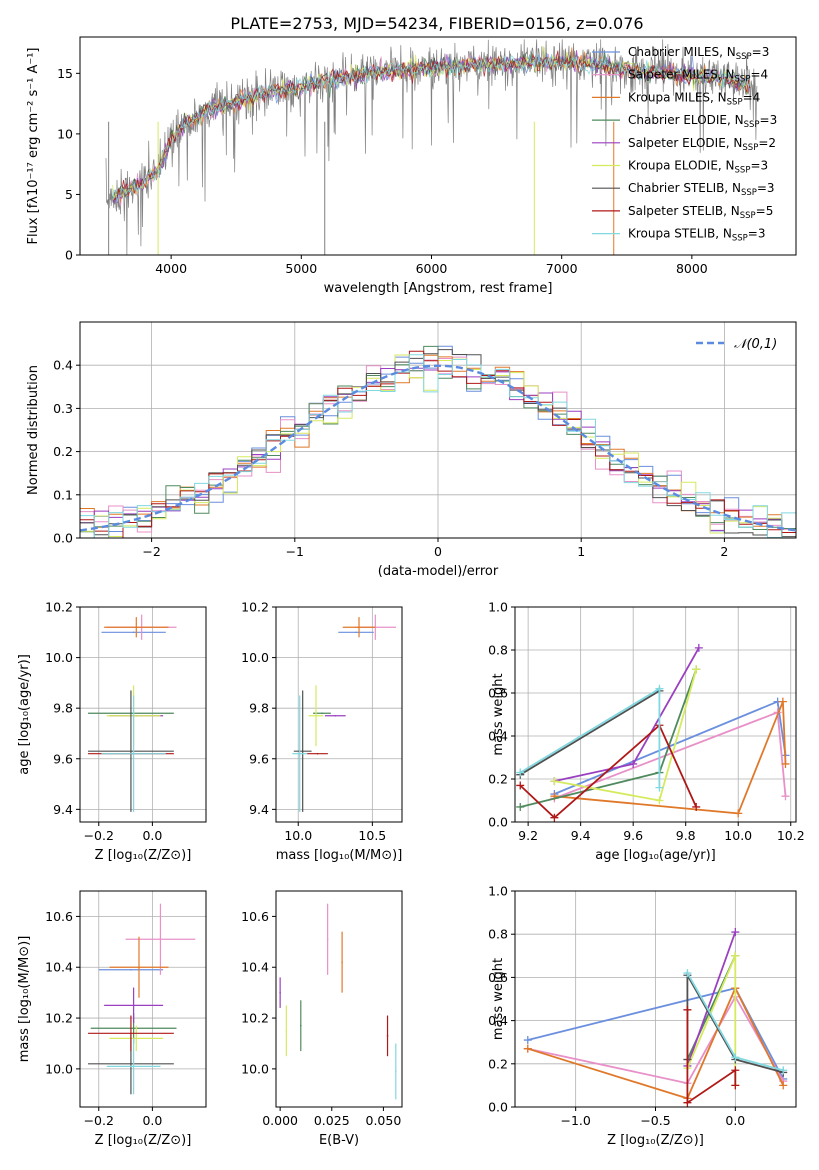  What do you see at coordinates (33, 146) in the screenshot?
I see `y-axis-label: Flux [fλ10⁻¹⁷ erg cm⁻² s⁻¹ A⁻¹]` at bounding box center [33, 146].